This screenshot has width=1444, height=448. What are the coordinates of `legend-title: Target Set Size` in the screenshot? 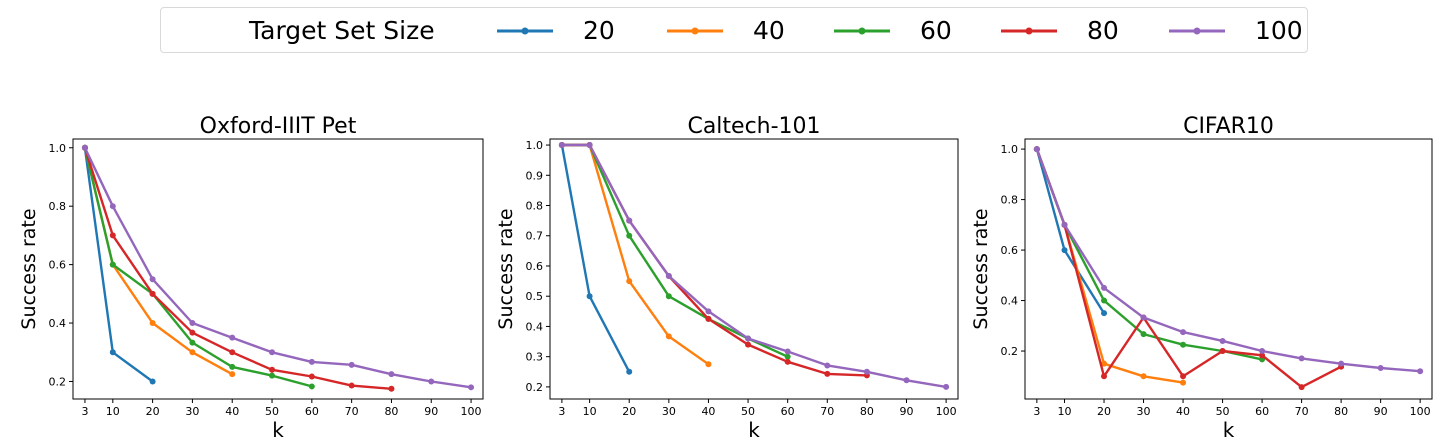 It's located at (341, 30).